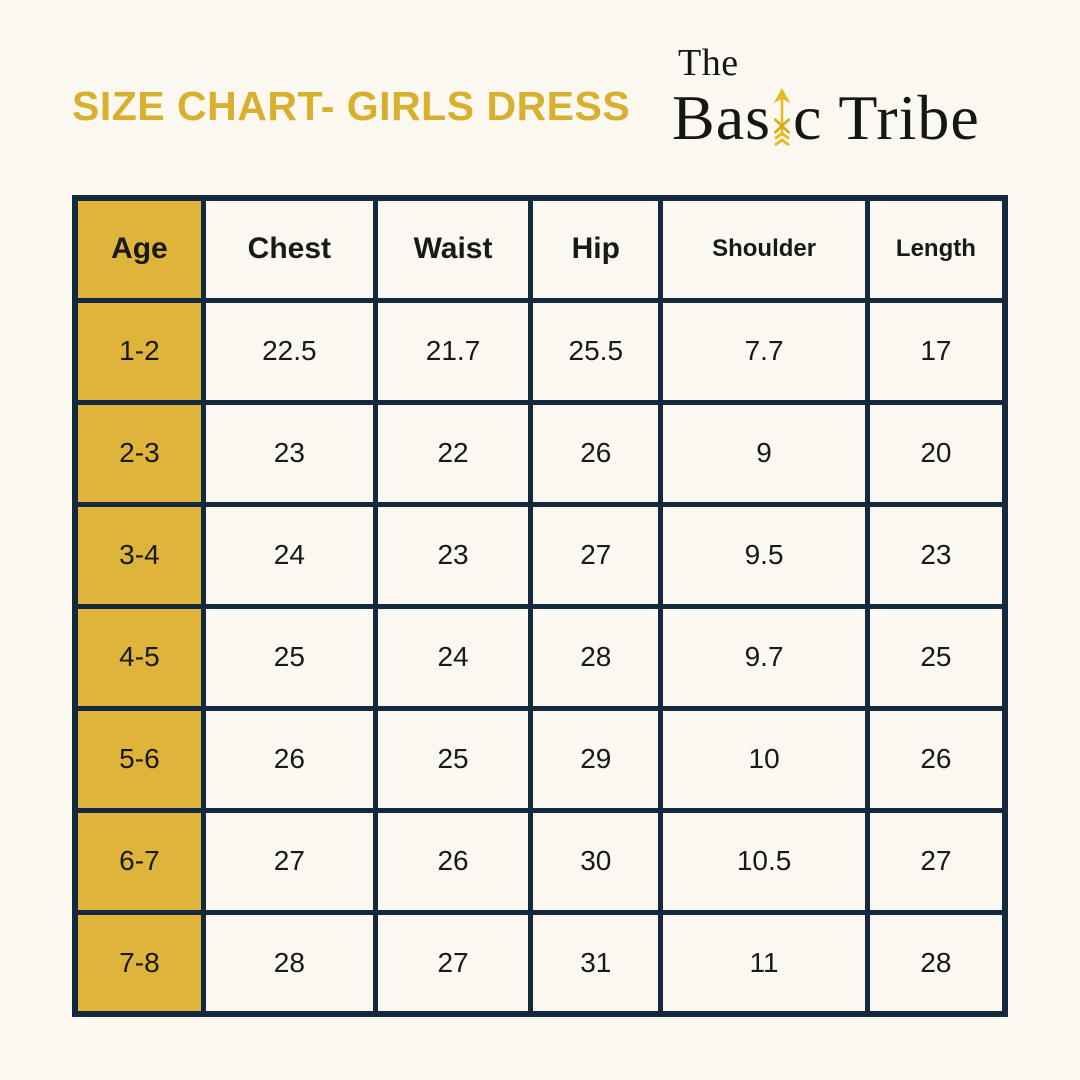 The height and width of the screenshot is (1080, 1080). Describe the element at coordinates (936, 861) in the screenshot. I see `length-cell: 27` at that location.